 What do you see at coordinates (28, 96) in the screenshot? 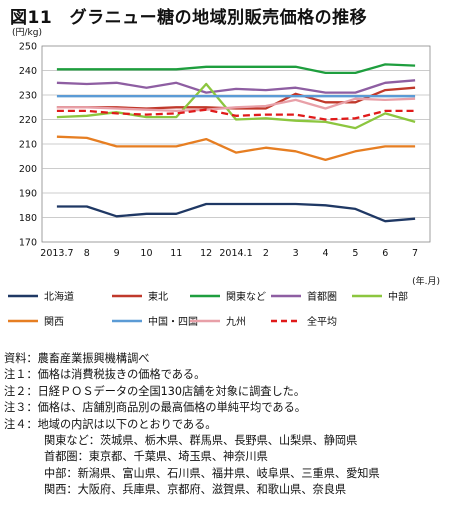
I see `y-tick-label: 230` at bounding box center [28, 96].